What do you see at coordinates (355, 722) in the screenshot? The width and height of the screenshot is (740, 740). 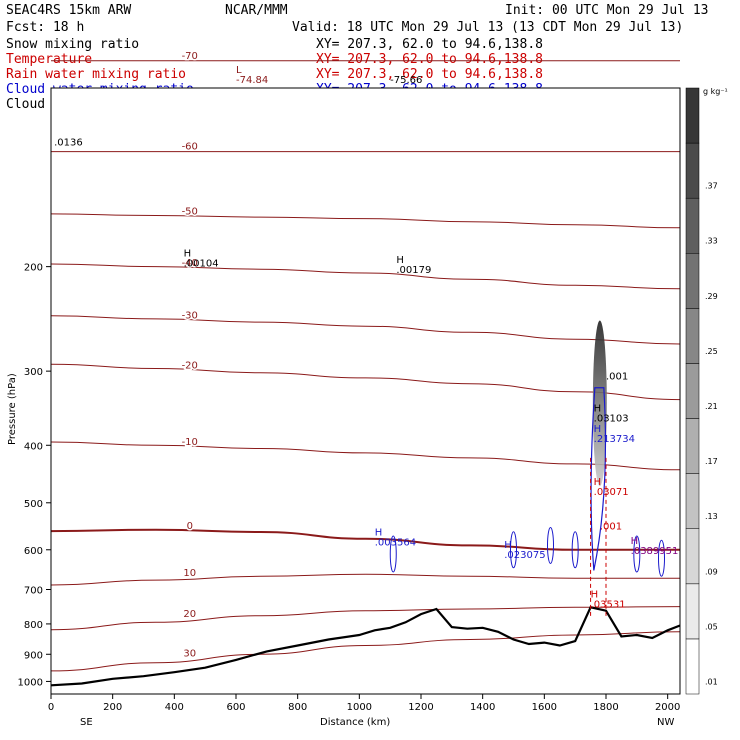 I see `x-axis-label: Distance (km)` at bounding box center [355, 722].